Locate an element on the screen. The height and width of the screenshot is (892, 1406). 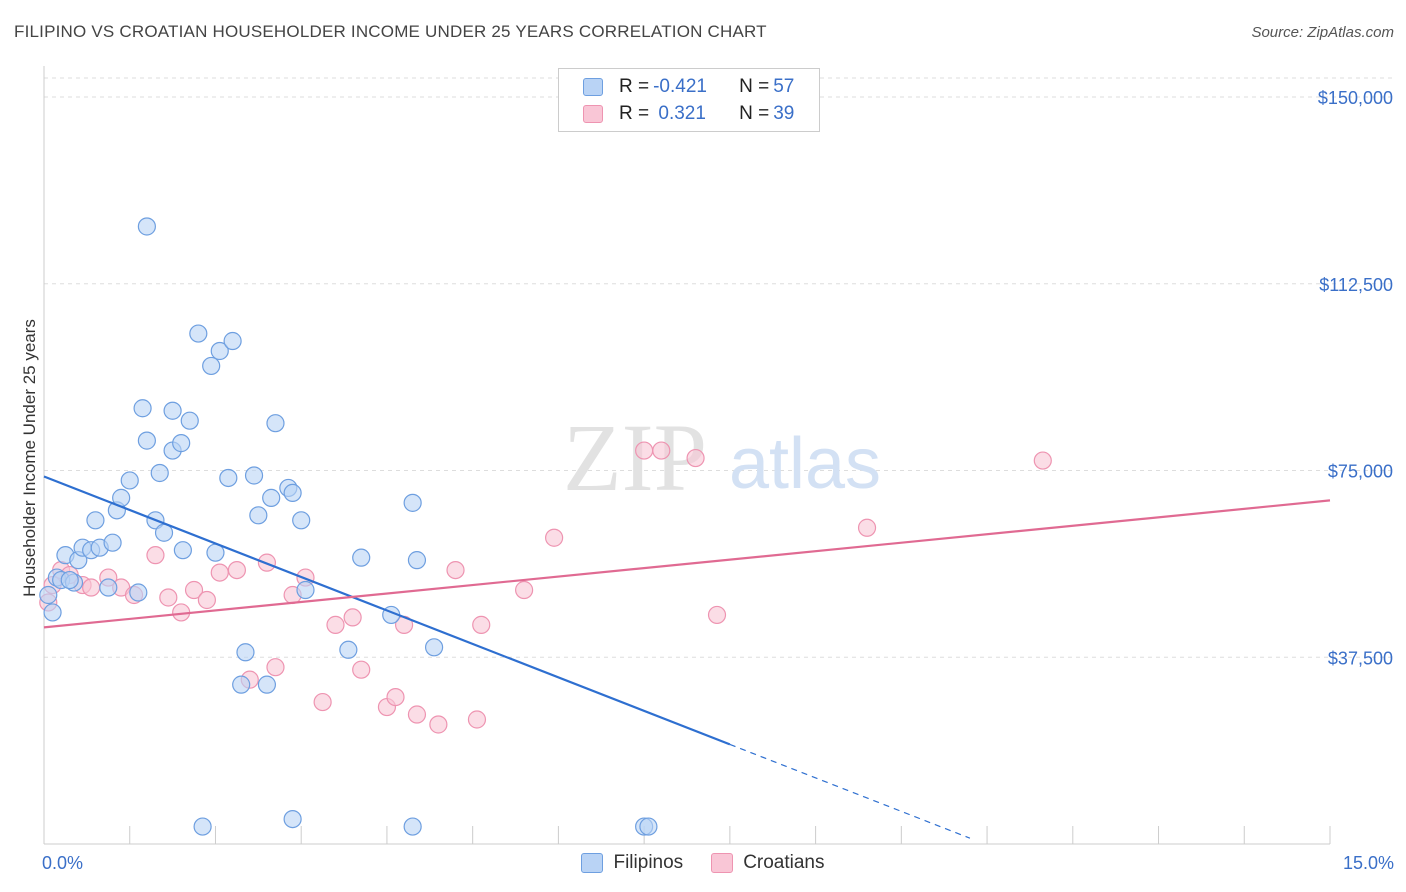
watermark-zip: ZIP is located at coordinates (635, 457).